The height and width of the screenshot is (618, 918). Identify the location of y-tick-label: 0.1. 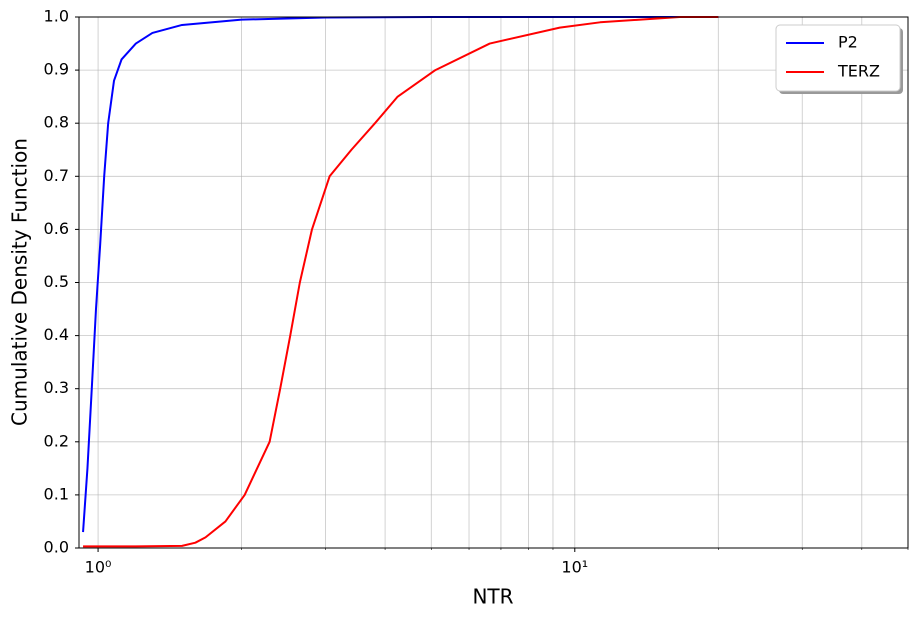
(56, 493).